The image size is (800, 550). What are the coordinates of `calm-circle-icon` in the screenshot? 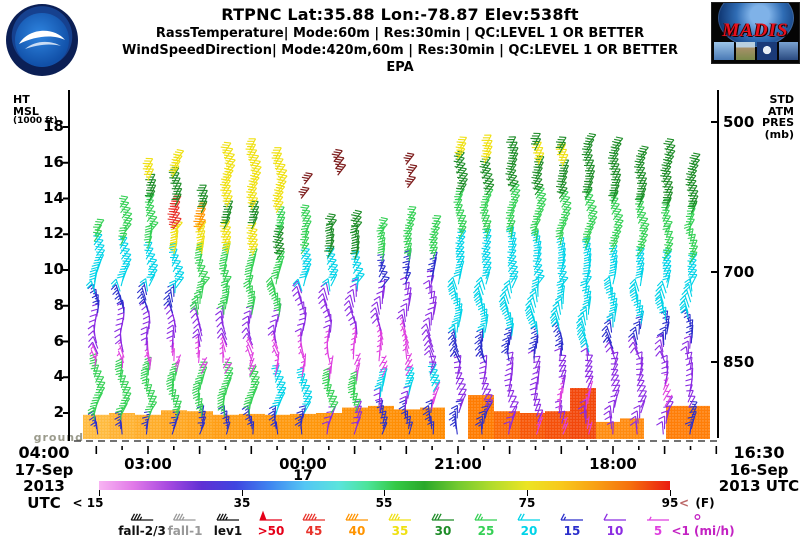 It's located at (697, 517).